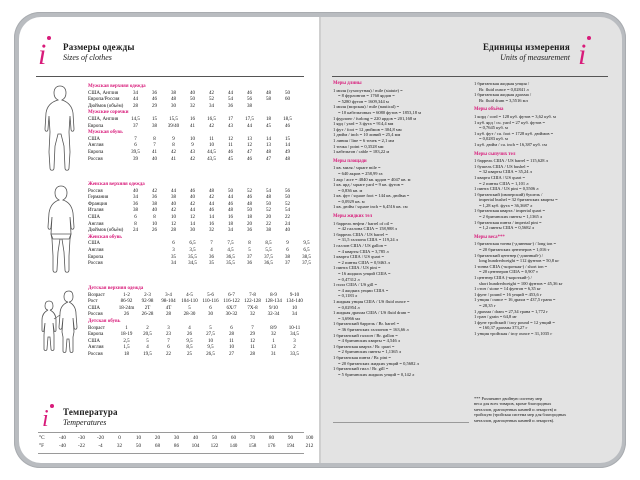 The width and height of the screenshot is (640, 480). What do you see at coordinates (106, 231) in the screenshot?
I see `row-label: Дюймов (объём)` at bounding box center [106, 231].